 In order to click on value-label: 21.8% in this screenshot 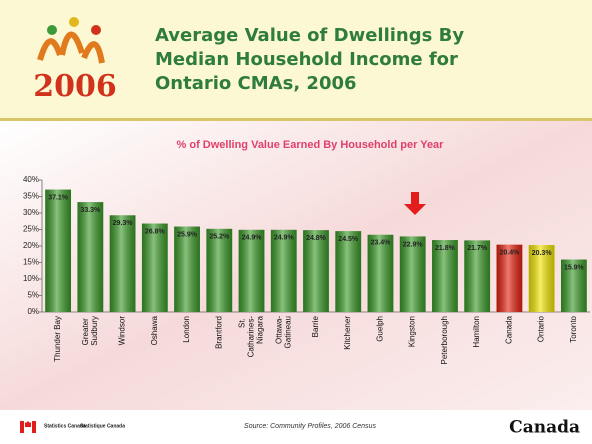, I will do `click(445, 248)`.